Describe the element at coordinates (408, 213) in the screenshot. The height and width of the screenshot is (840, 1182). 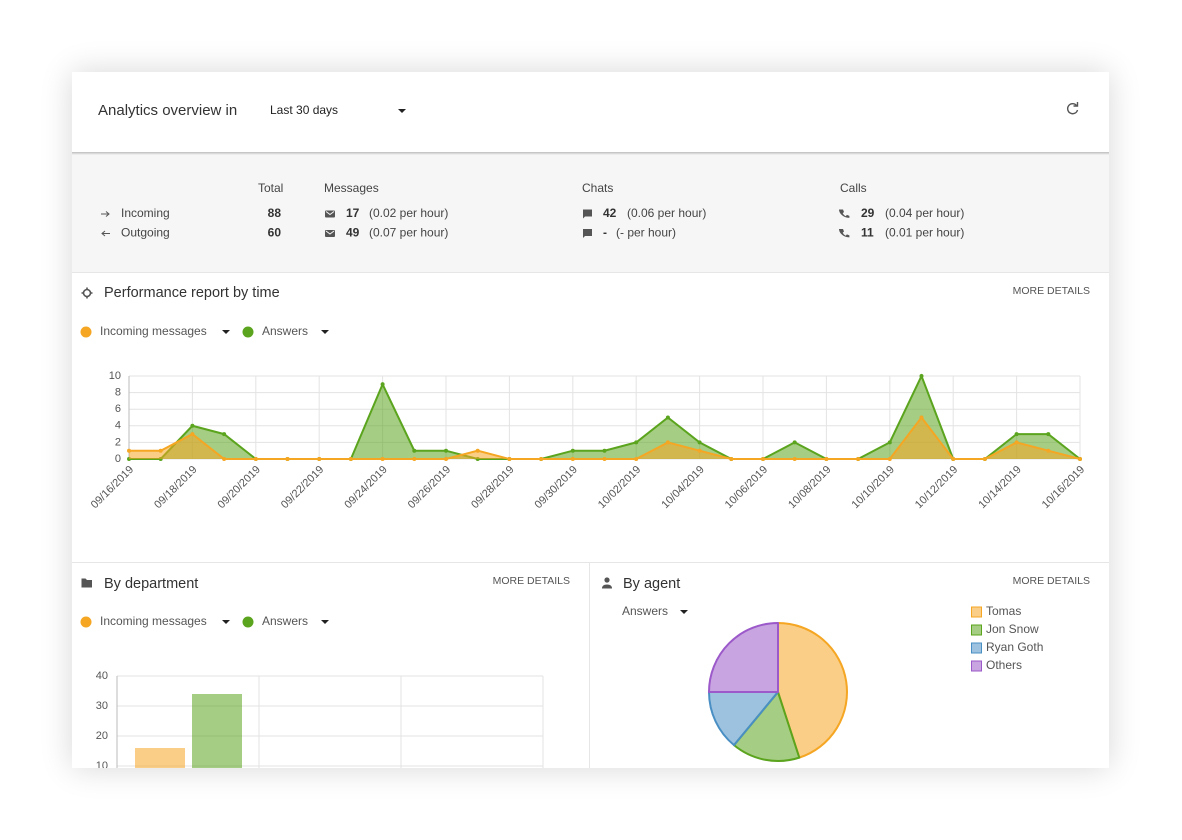
I see `messages-rate: (0.02 per hour)` at that location.